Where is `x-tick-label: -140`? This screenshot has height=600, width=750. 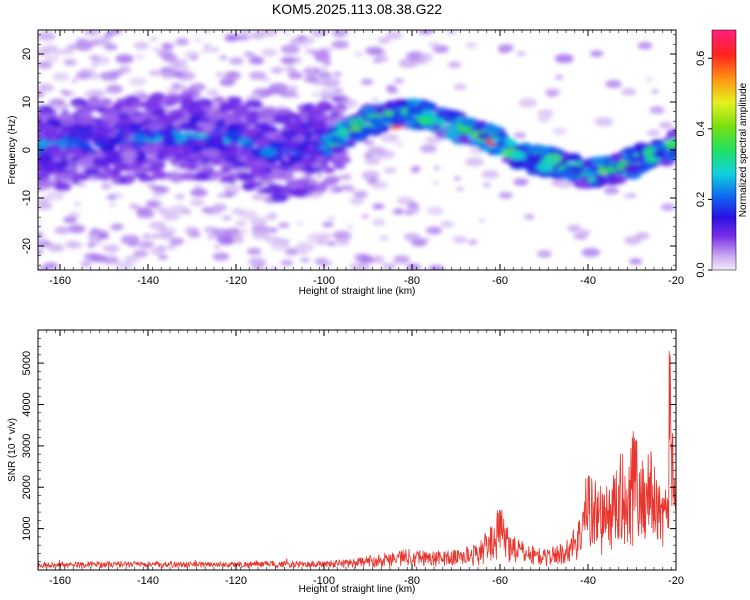 x-tick-label: -140 is located at coordinates (148, 581).